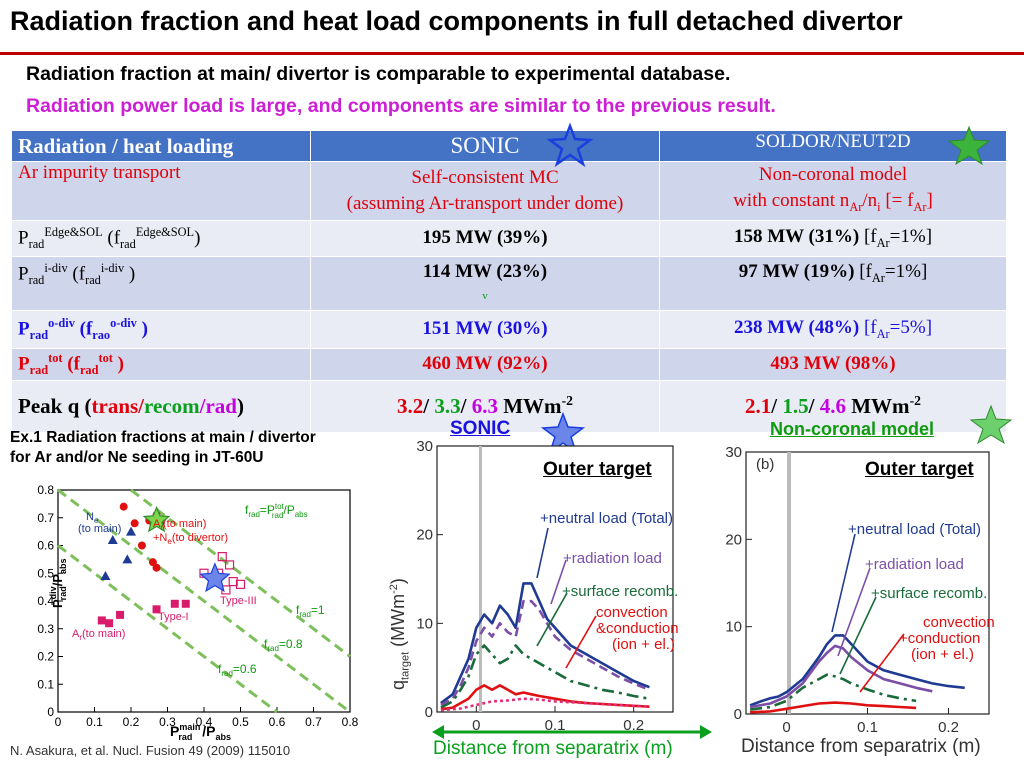 This screenshot has height=768, width=1024. I want to click on row-label-inner-div: Pradi-div (fradi-div ), so click(161, 283).